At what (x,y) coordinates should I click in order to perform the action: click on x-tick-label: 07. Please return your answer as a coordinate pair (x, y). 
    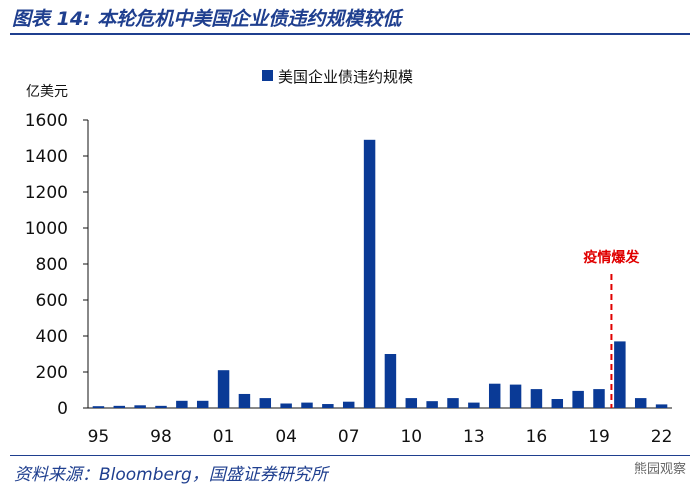
    Looking at the image, I should click on (349, 437).